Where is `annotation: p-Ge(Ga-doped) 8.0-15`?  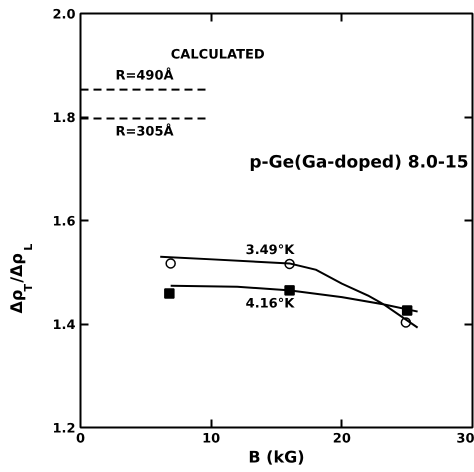
annotation: p-Ge(Ga-doped) 8.0-15 is located at coordinates (359, 162).